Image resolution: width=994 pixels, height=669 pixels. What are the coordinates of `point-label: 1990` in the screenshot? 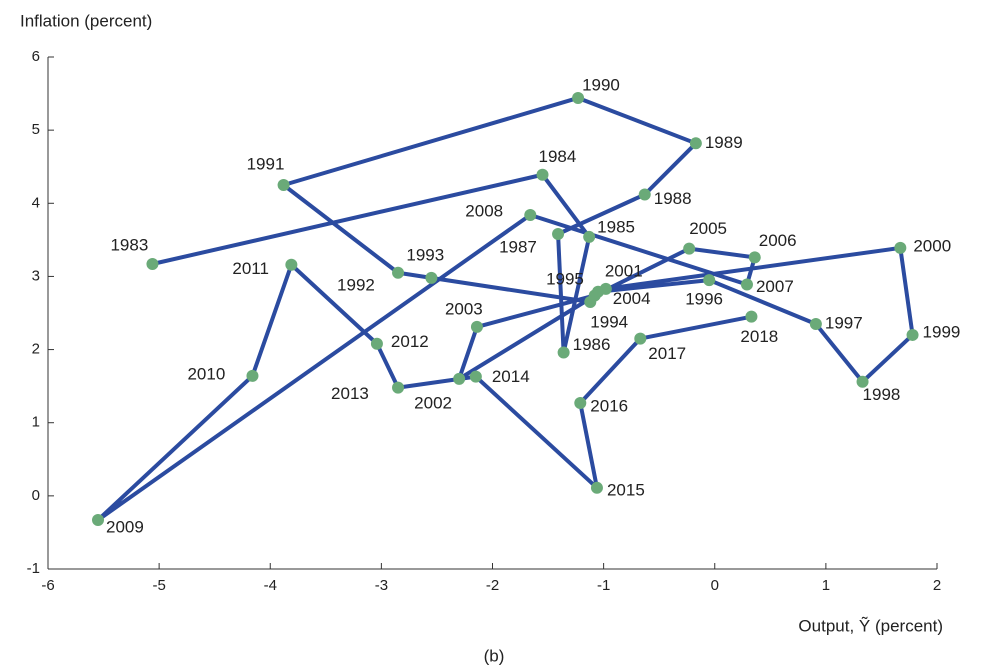 It's located at (601, 84).